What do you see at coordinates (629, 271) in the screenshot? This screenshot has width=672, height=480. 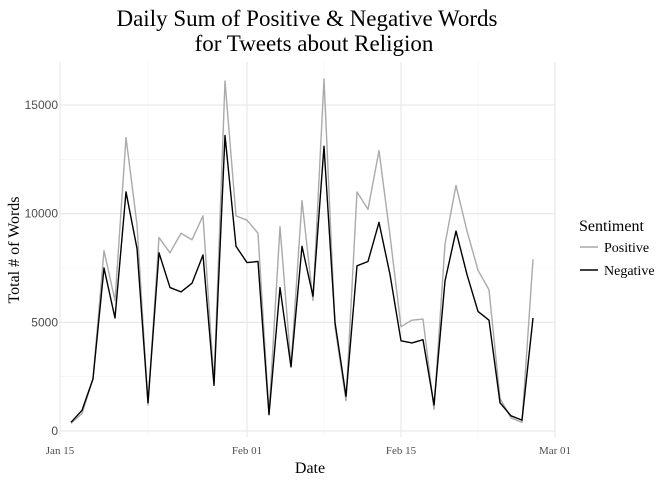 I see `legend-label-negative: Negative` at bounding box center [629, 271].